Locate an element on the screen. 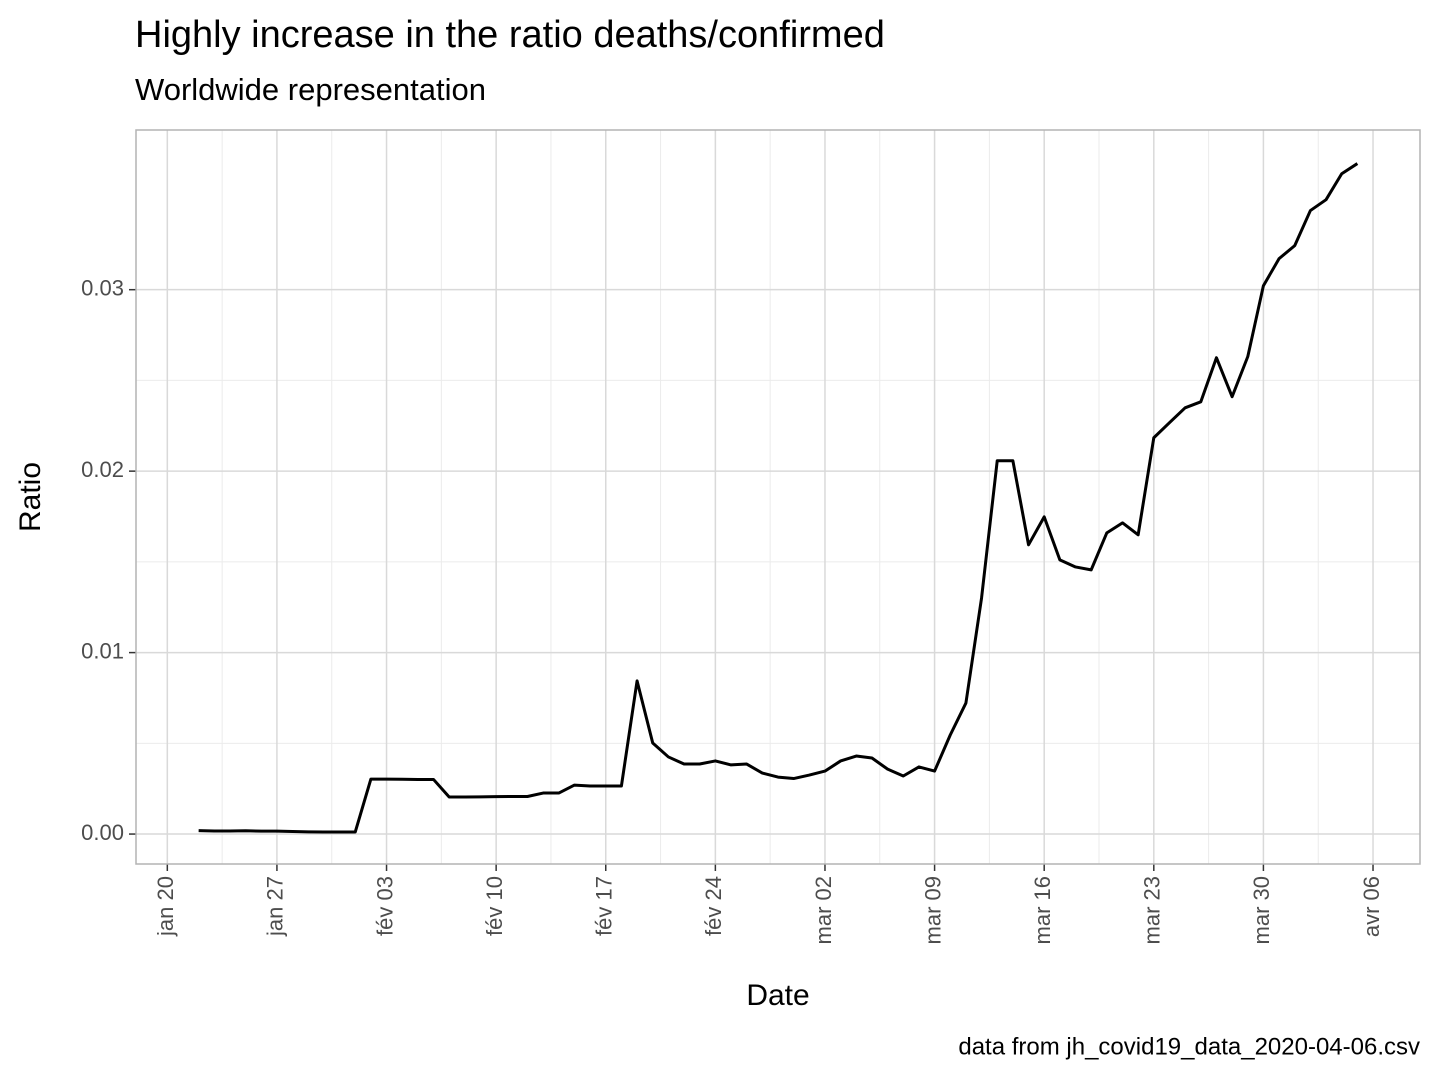 Image resolution: width=1440 pixels, height=1080 pixels. x-tick-label: mar 23 is located at coordinates (1152, 910).